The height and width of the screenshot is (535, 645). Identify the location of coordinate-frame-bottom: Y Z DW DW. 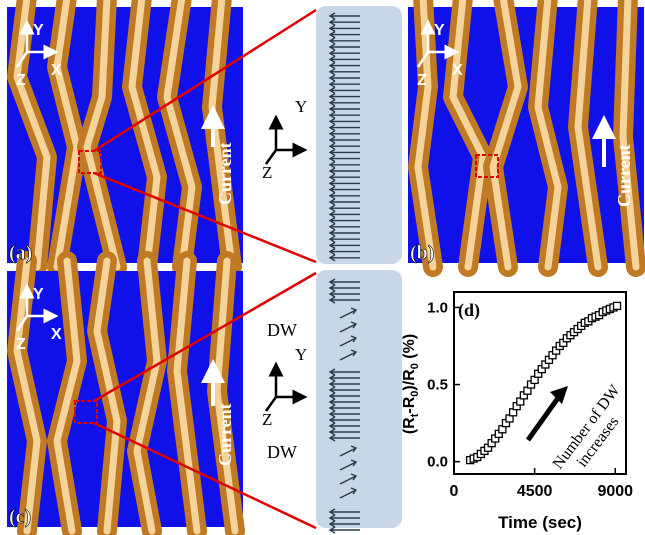
(285, 391).